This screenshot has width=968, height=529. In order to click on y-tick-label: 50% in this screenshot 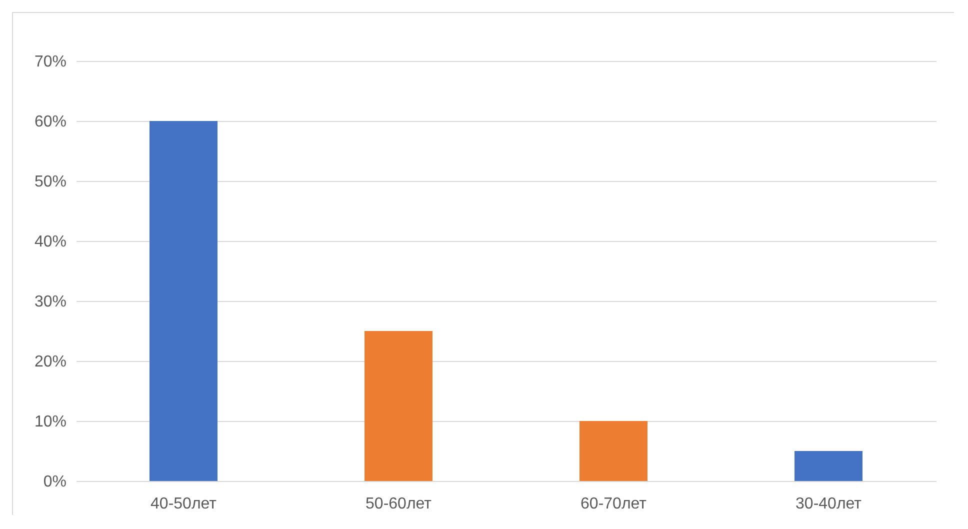, I will do `click(50, 182)`.